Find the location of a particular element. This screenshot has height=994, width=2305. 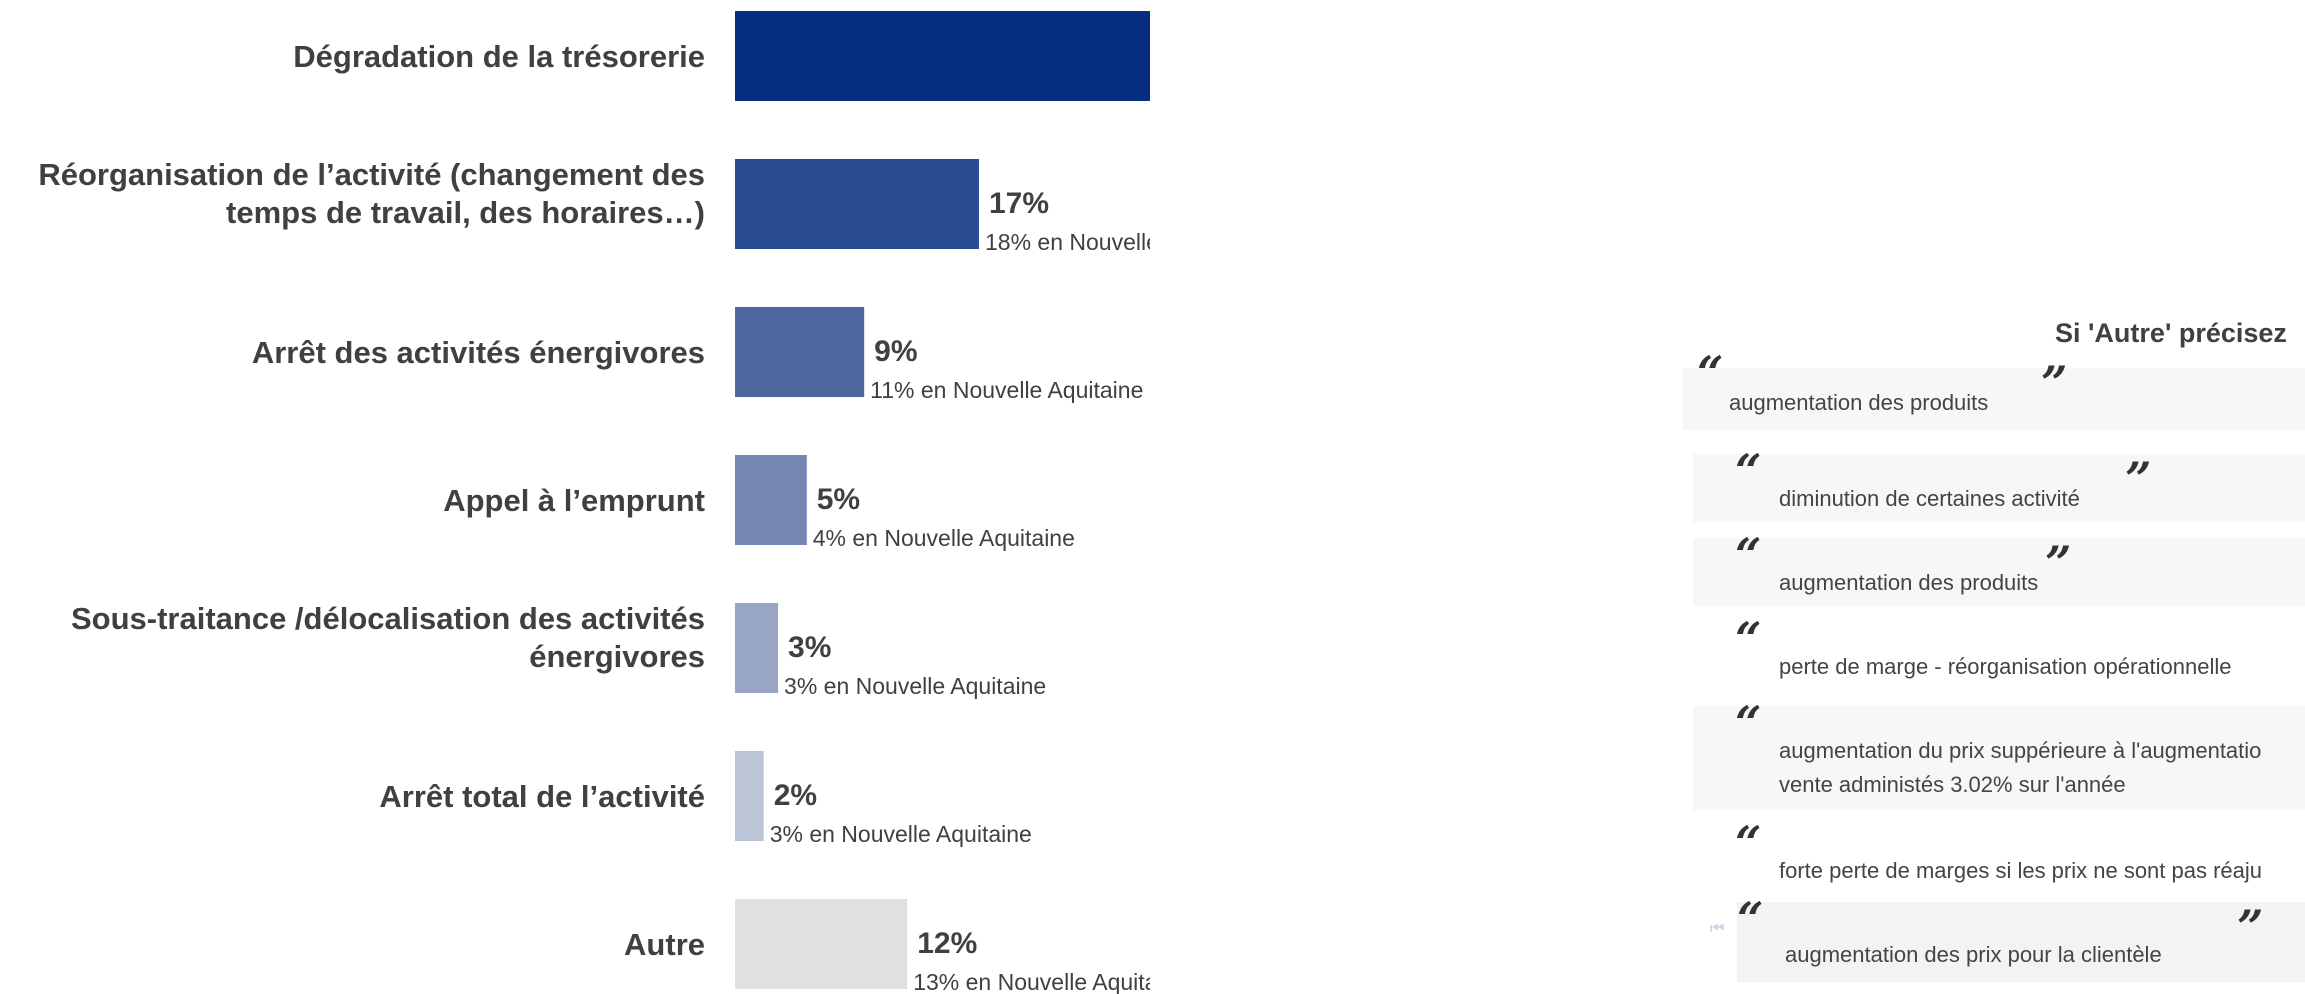

value-label: 17% is located at coordinates (1019, 203).